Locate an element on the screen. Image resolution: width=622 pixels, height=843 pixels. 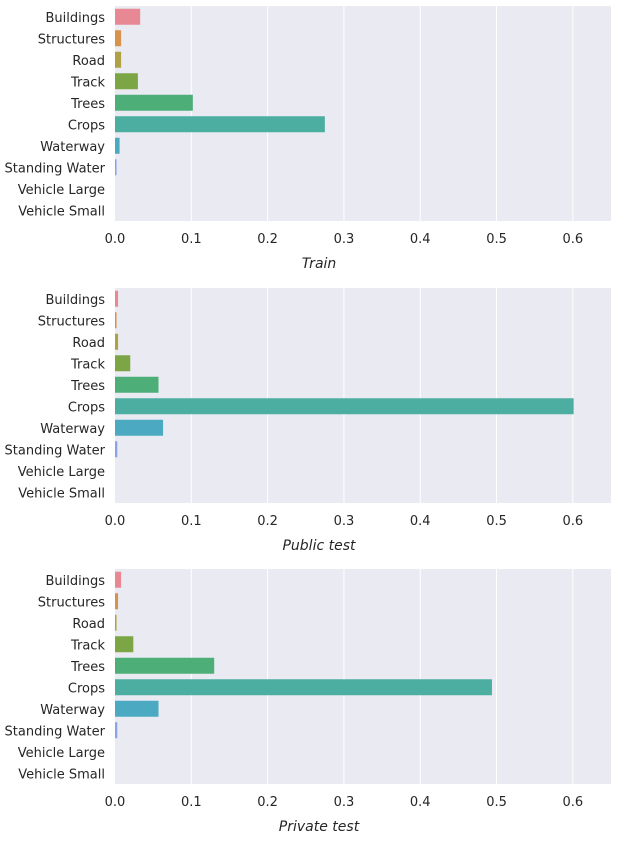
x-axis-label: Train is located at coordinates (319, 264).